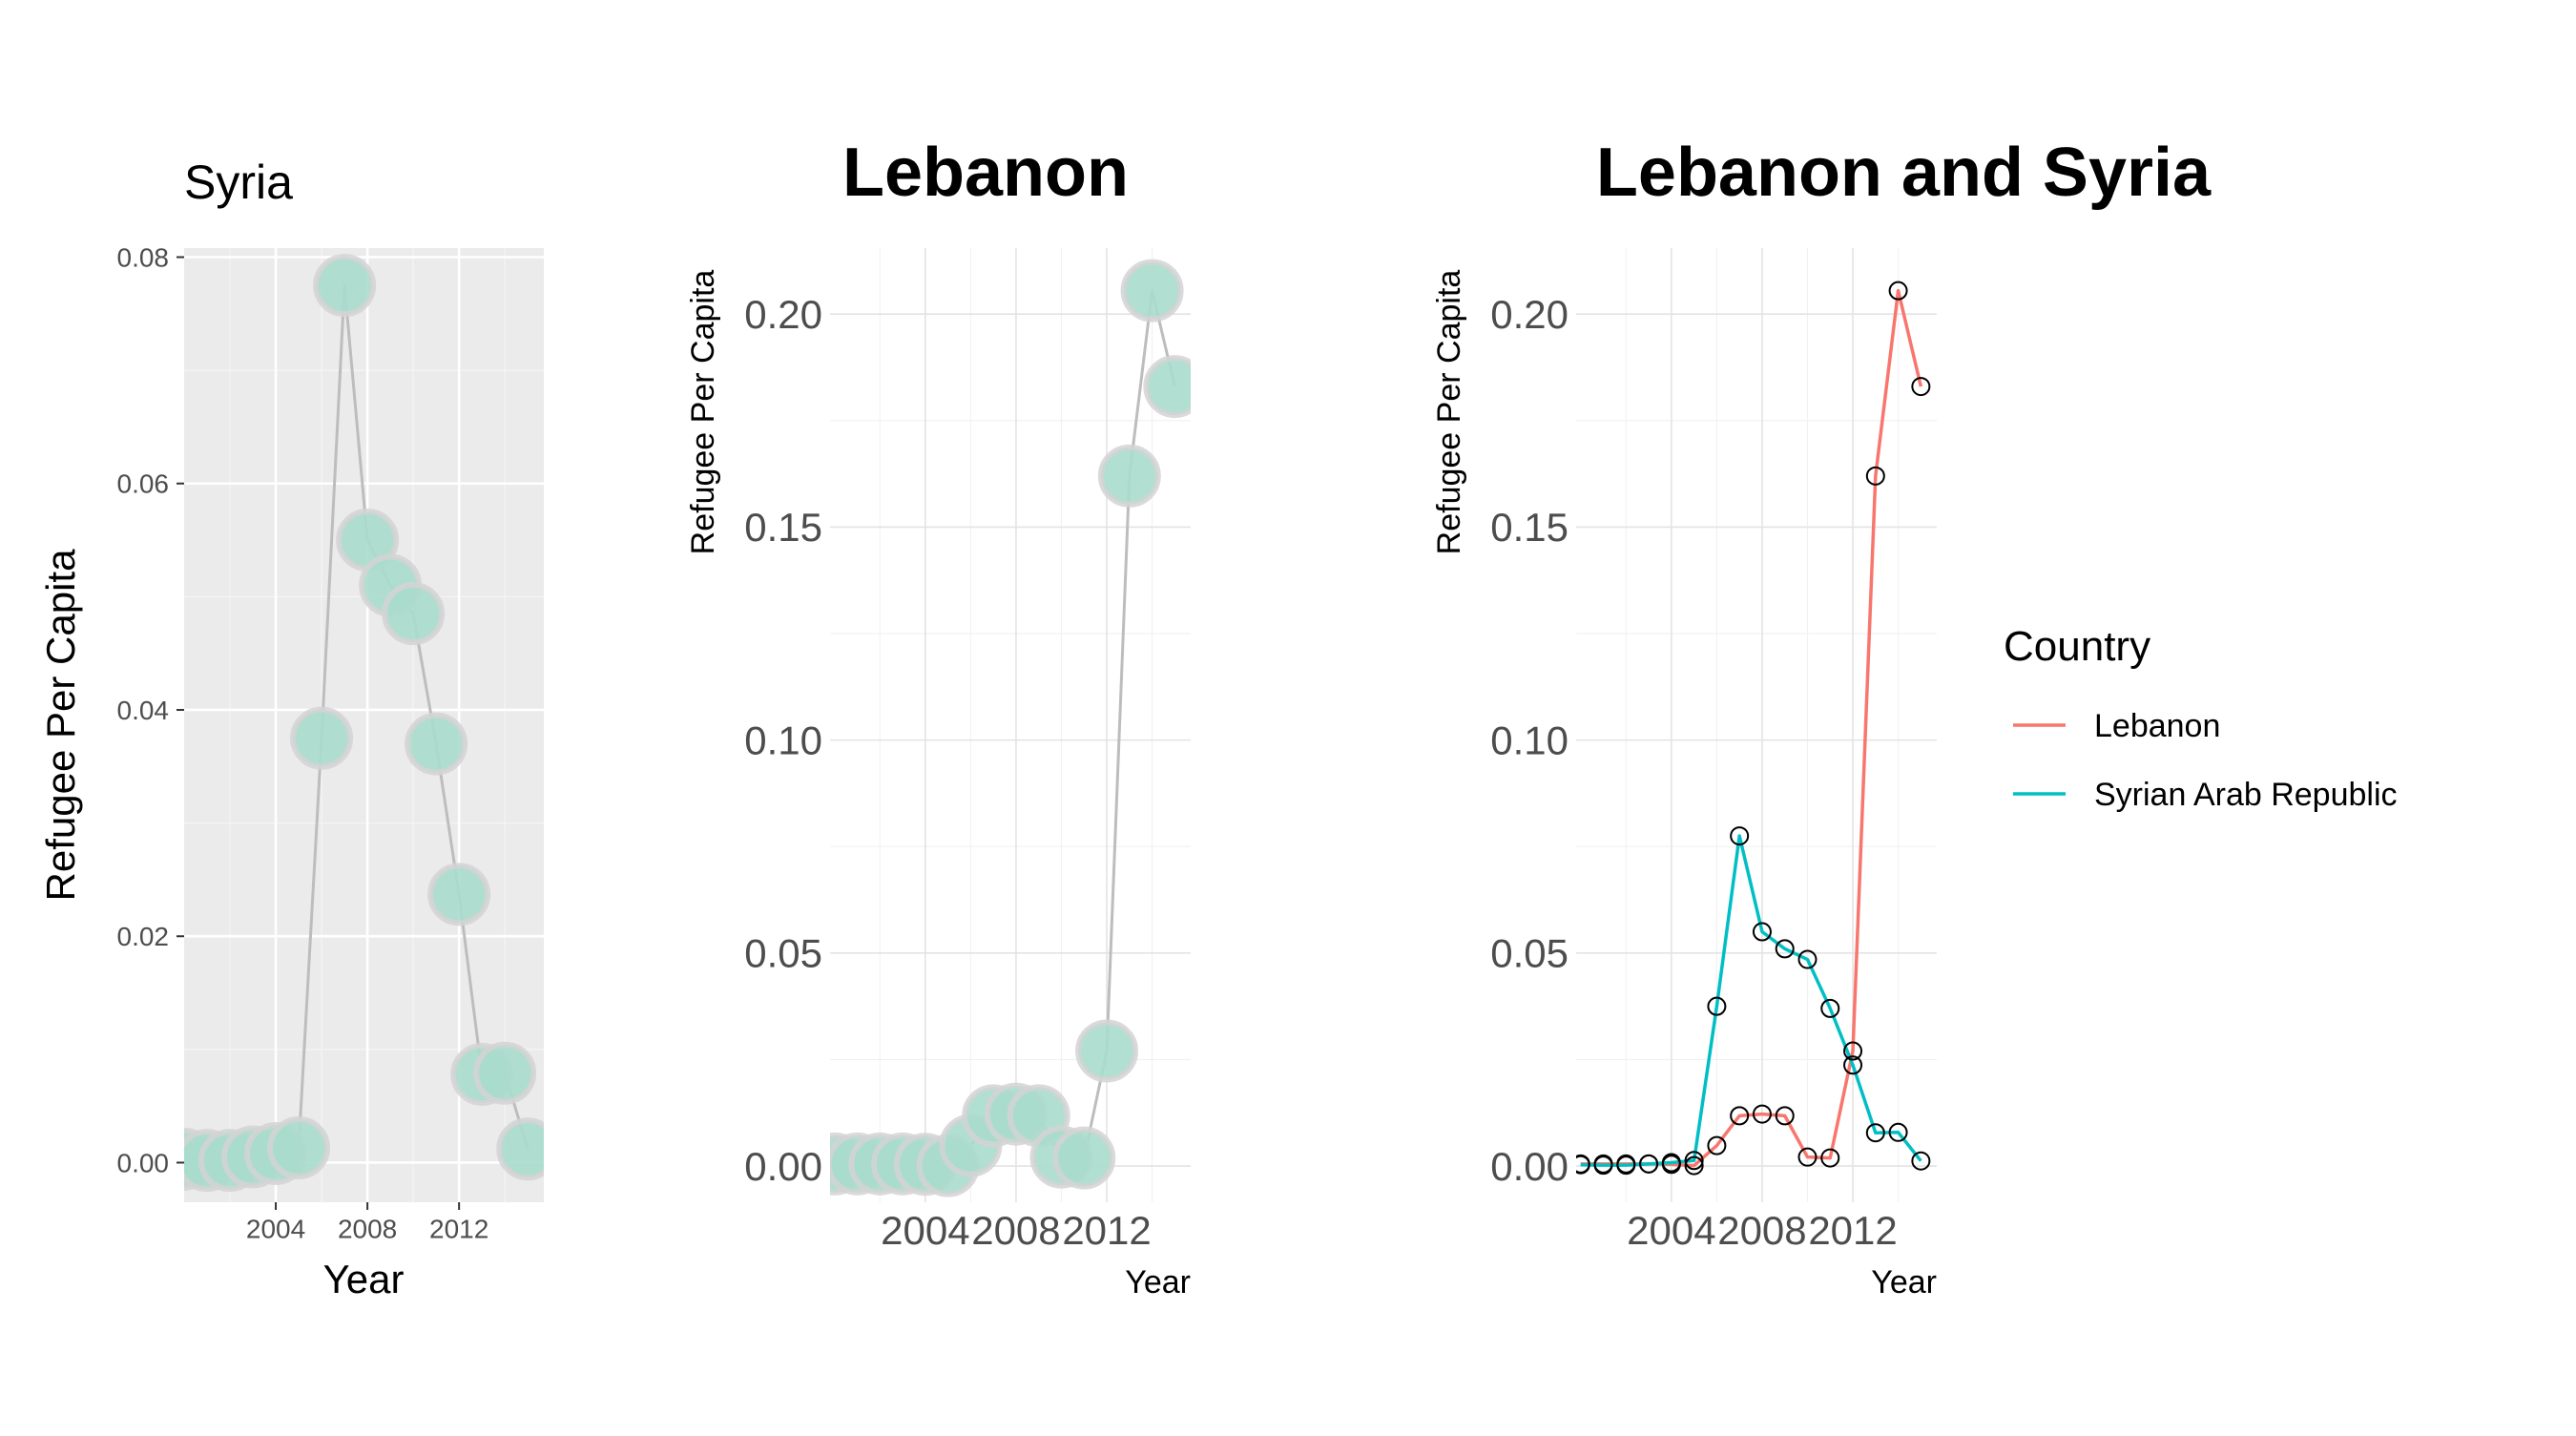  I want to click on y-tick-label: 0.08, so click(143, 257).